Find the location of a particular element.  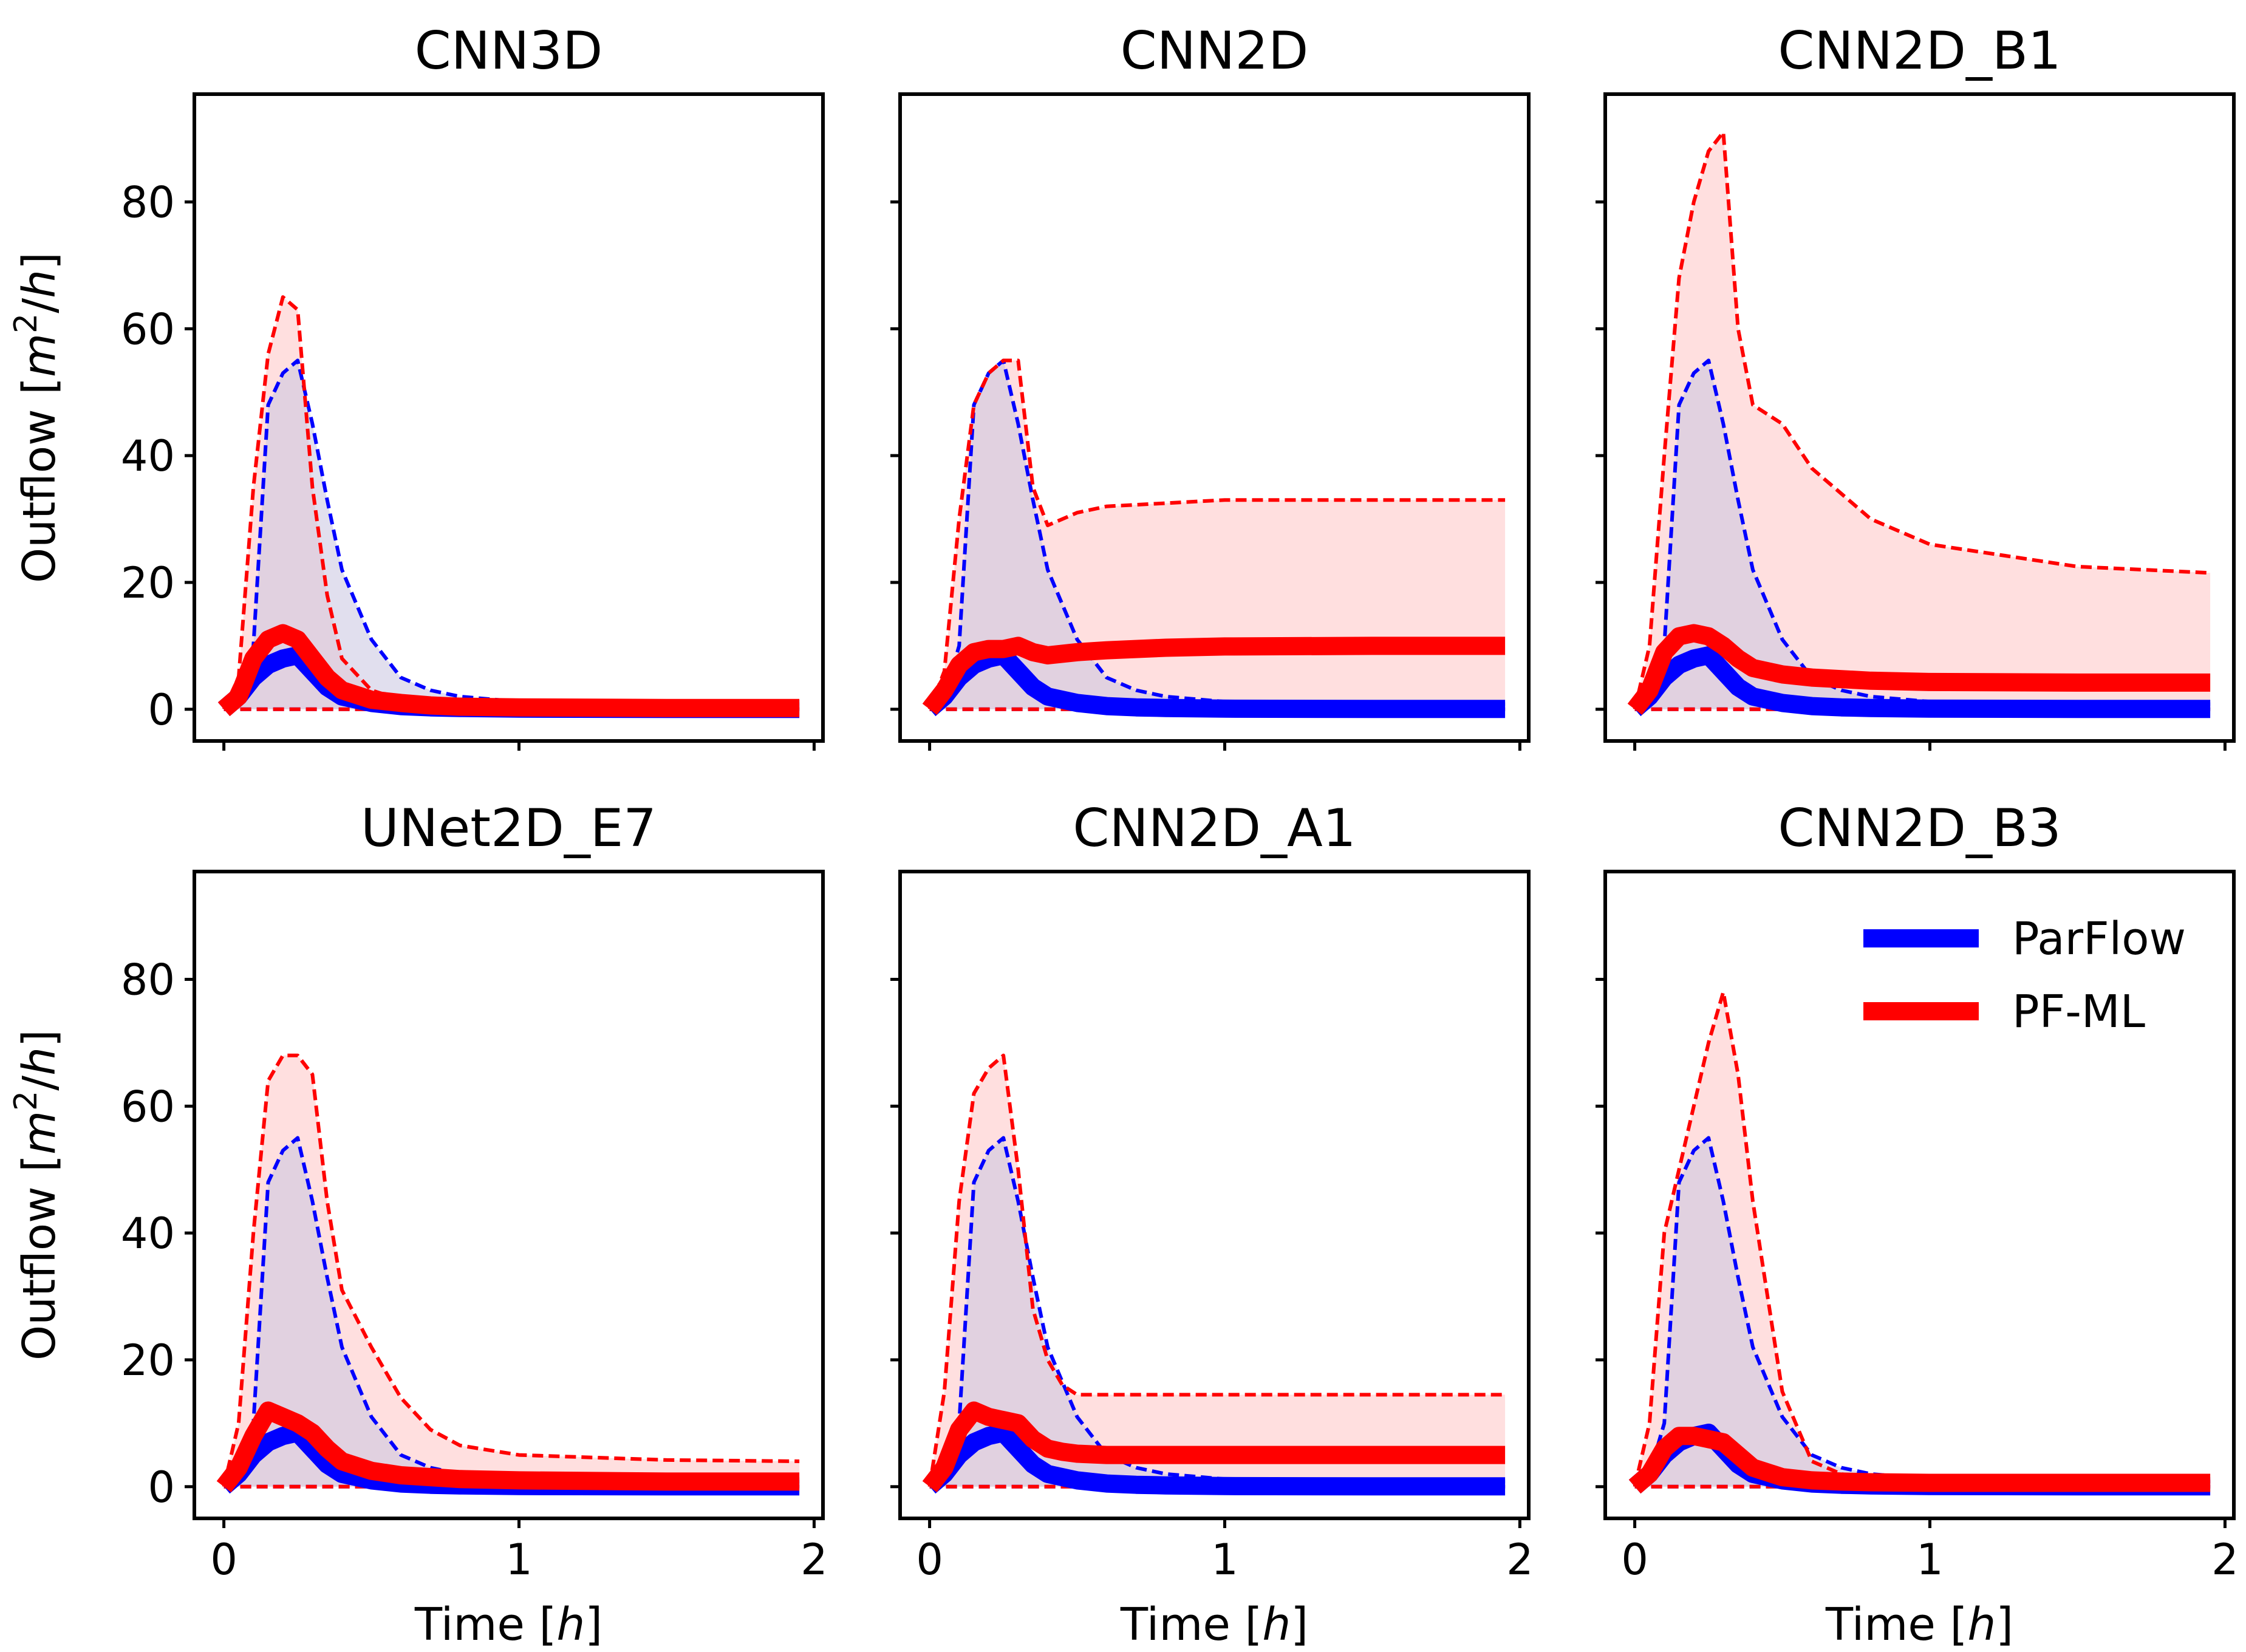

panel-cnn2d: CNN2D is located at coordinates (1210, 386).